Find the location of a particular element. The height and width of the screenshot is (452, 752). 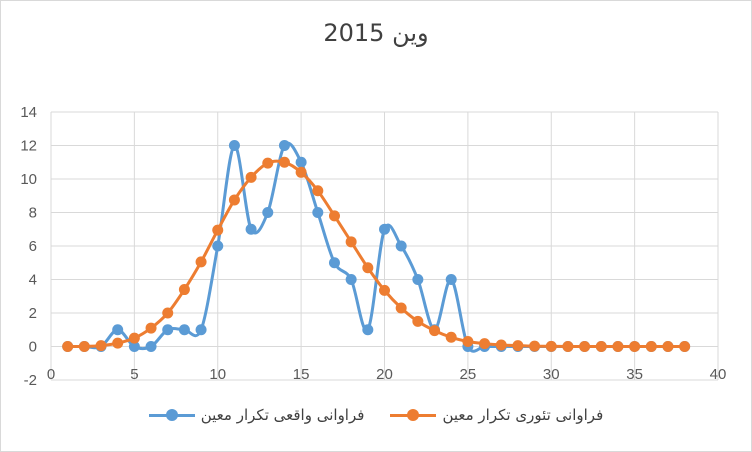

x-tick-label: 5 is located at coordinates (134, 374).